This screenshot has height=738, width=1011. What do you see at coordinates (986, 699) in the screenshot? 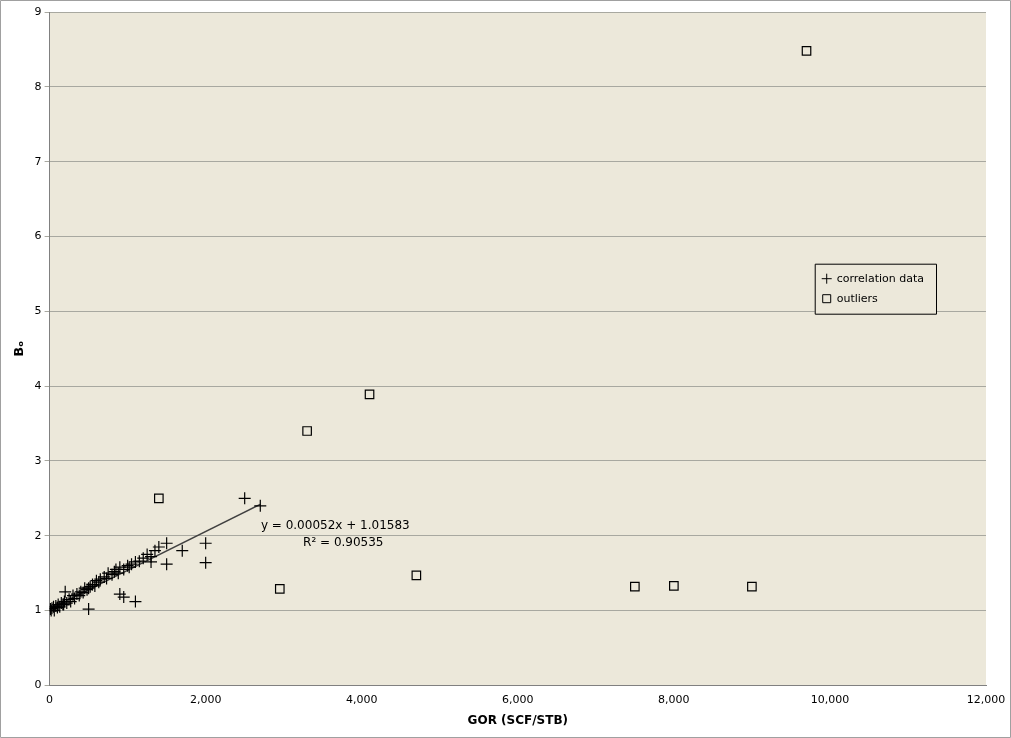
I see `x-tick-label: 12,000` at bounding box center [986, 699].